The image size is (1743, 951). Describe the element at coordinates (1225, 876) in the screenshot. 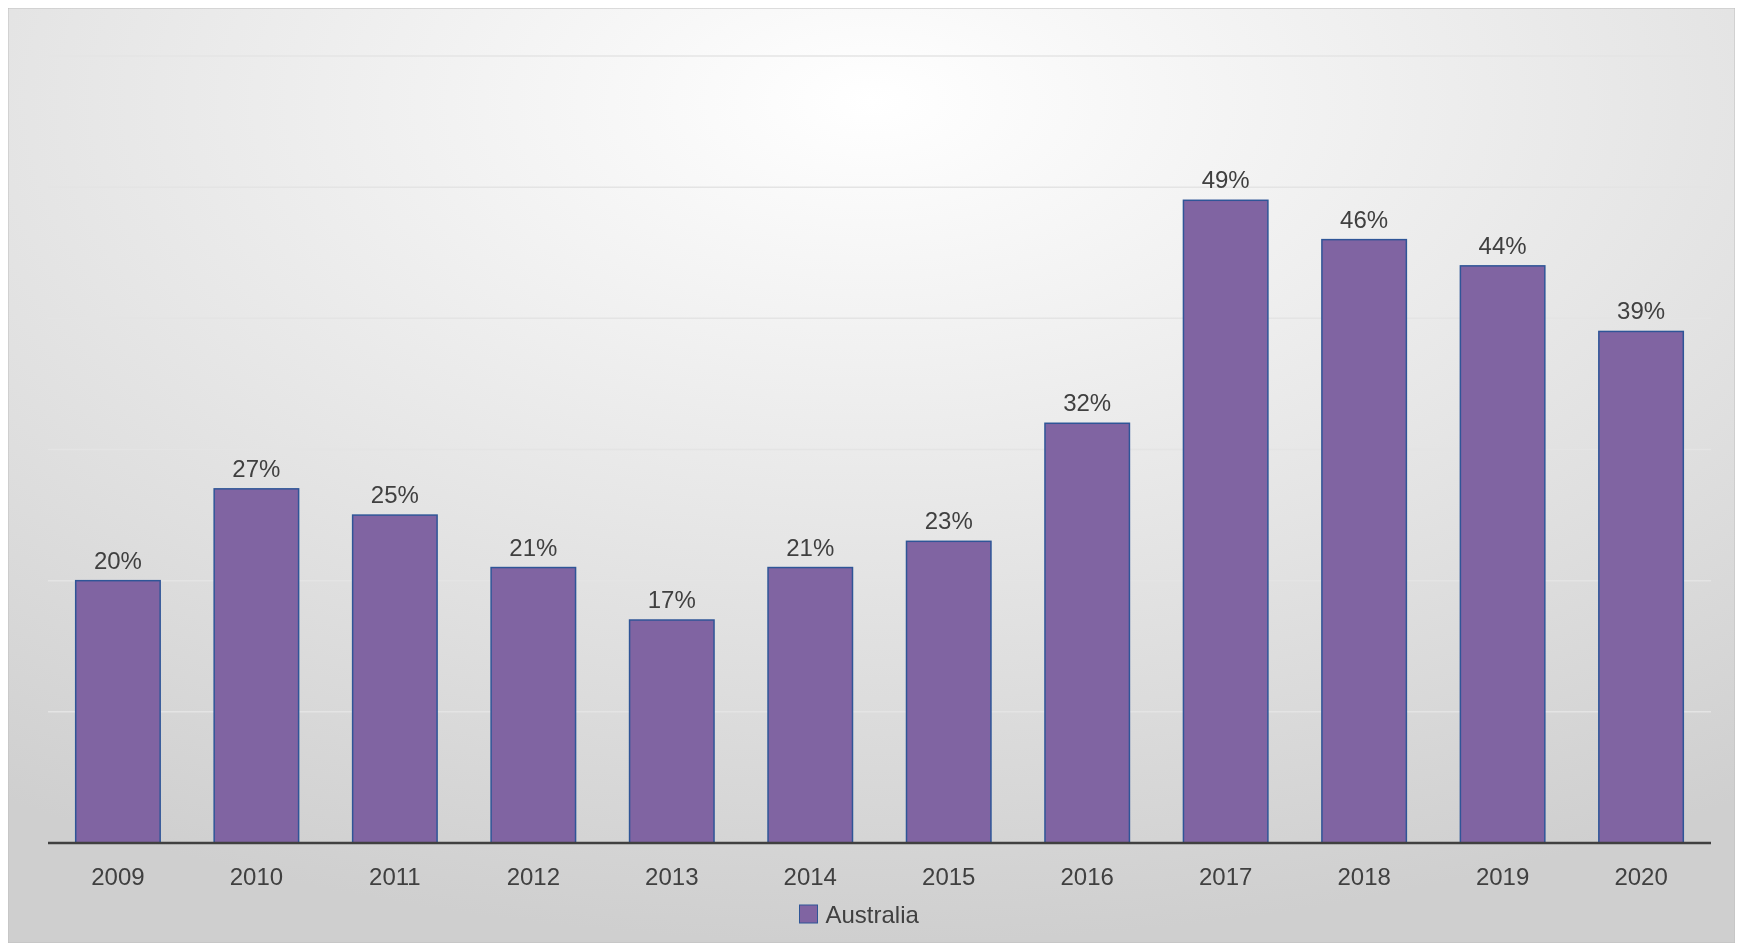

I see `x-tick-label: 2017` at that location.